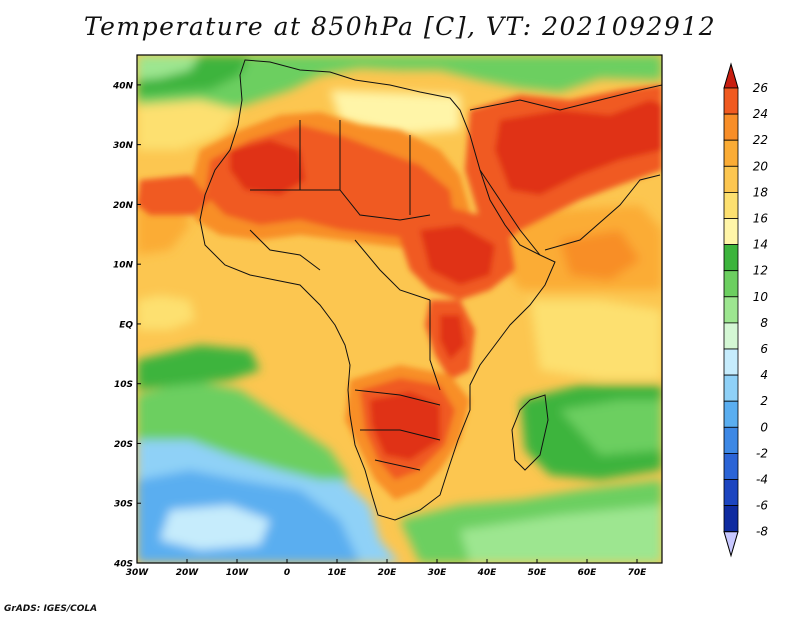 Image resolution: width=800 pixels, height=618 pixels. I want to click on lon-label: 10E, so click(338, 573).